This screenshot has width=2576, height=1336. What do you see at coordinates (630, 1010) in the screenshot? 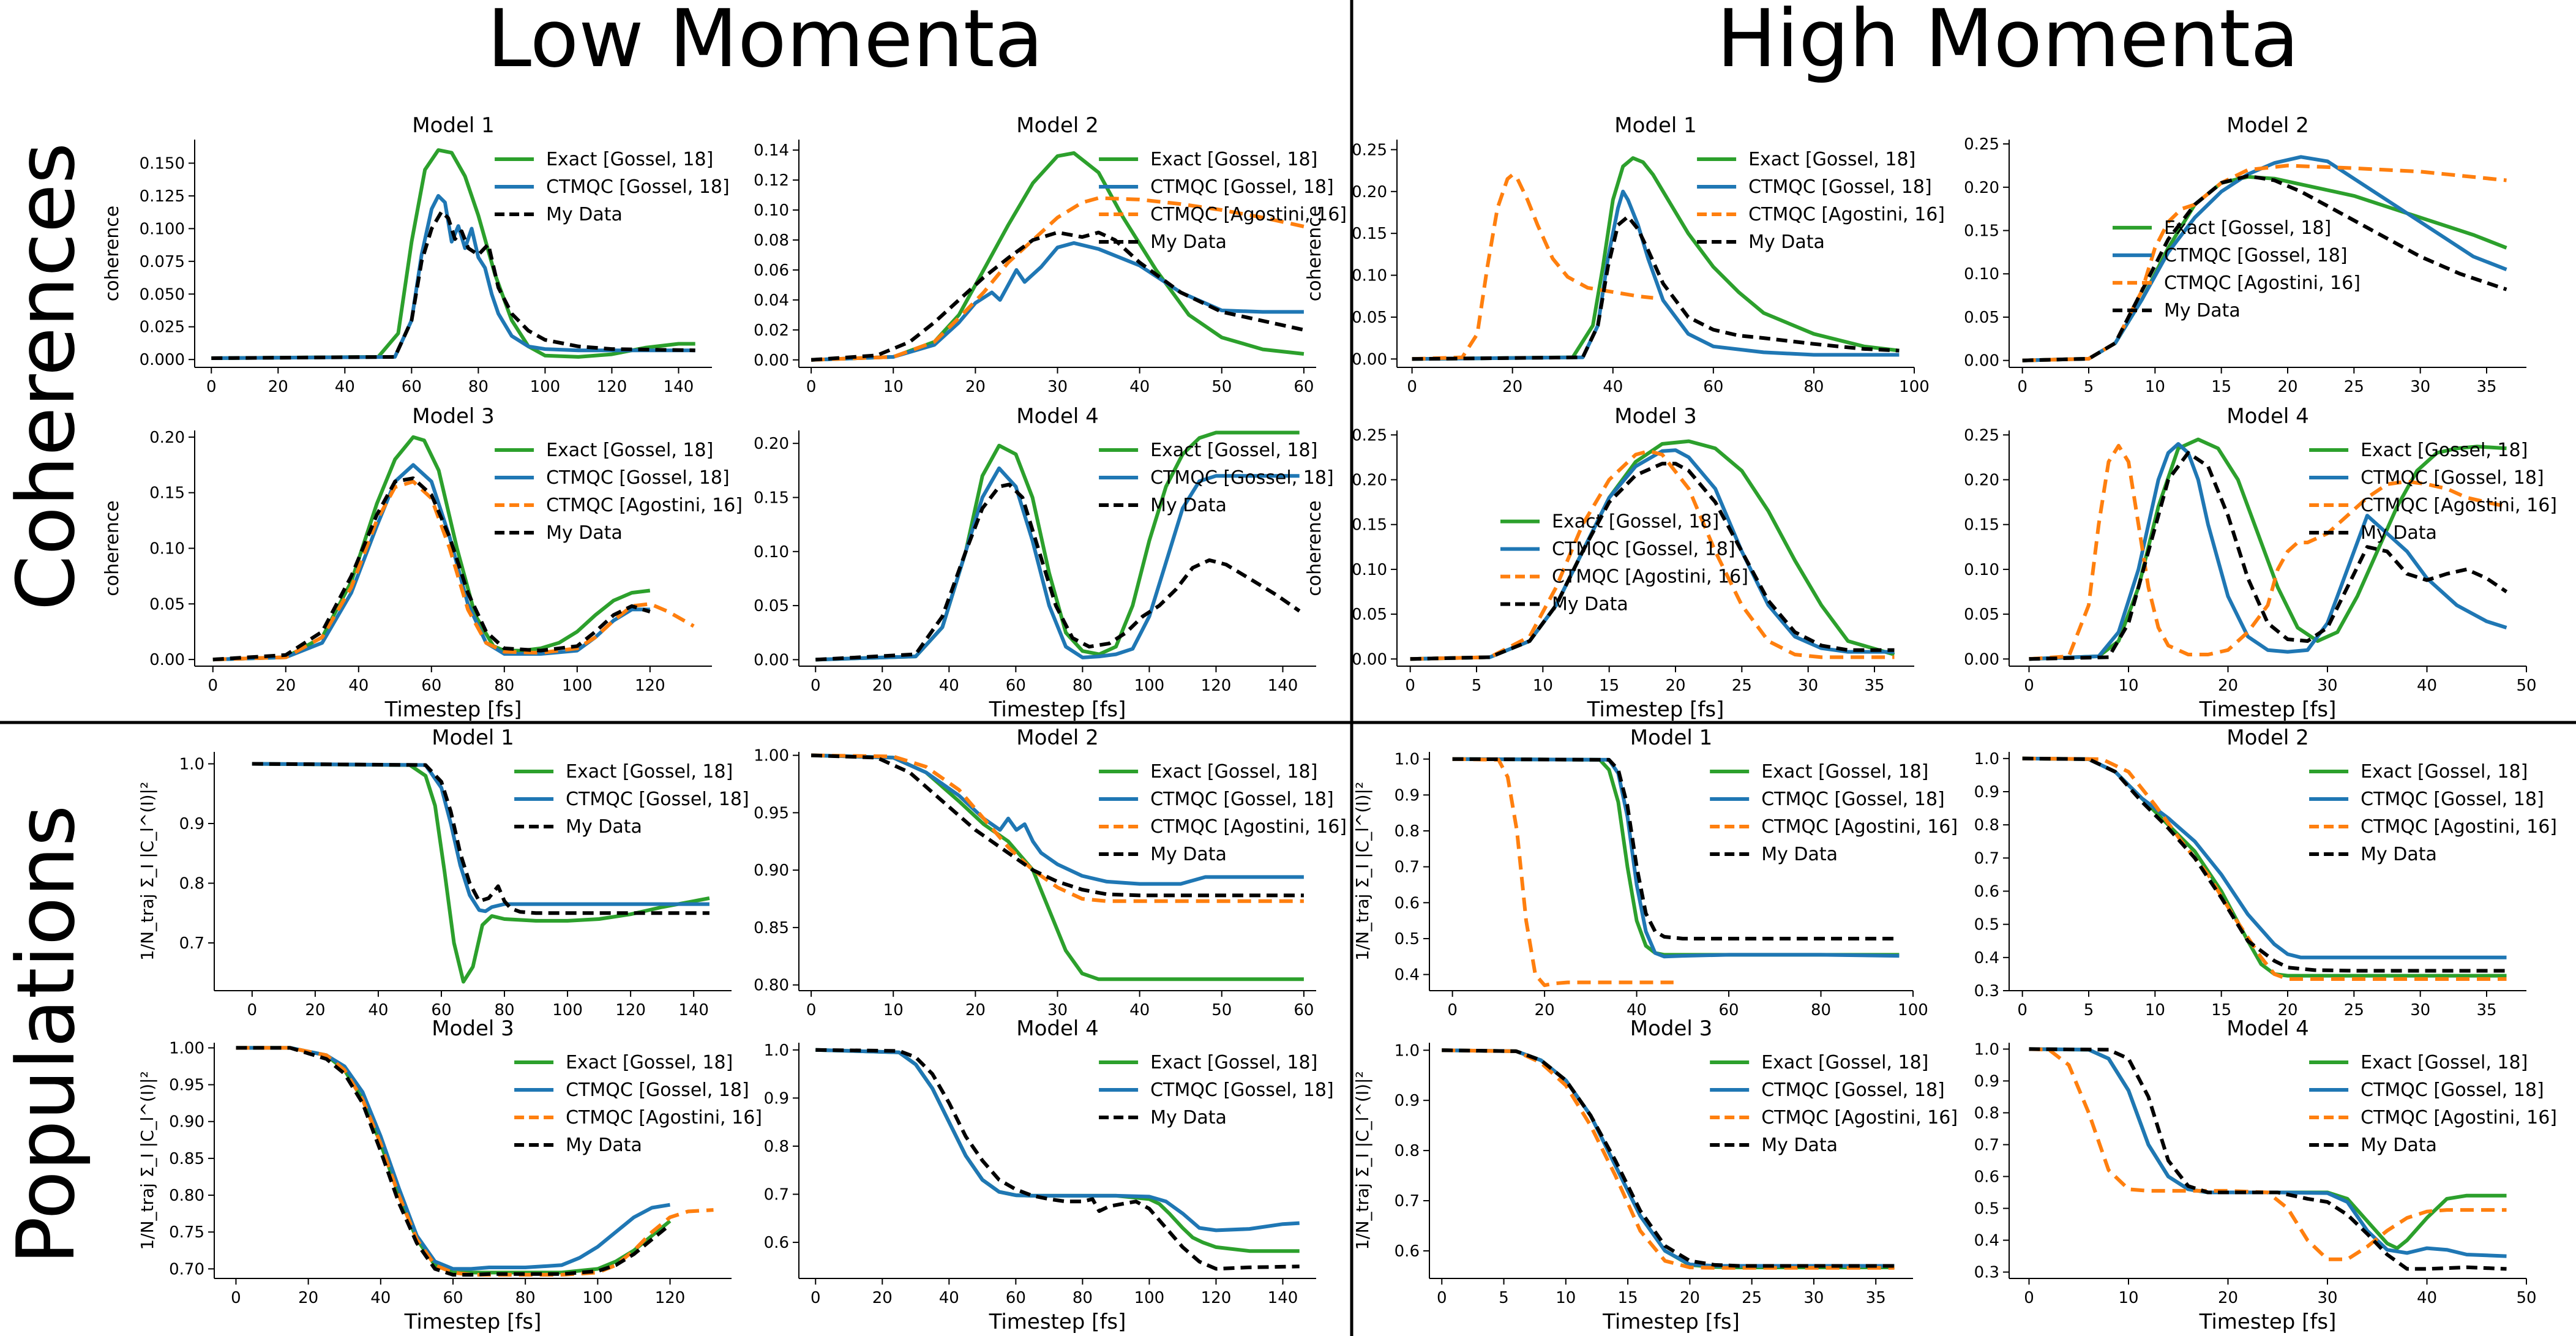
I see `x-tick-label: 120` at bounding box center [630, 1010].